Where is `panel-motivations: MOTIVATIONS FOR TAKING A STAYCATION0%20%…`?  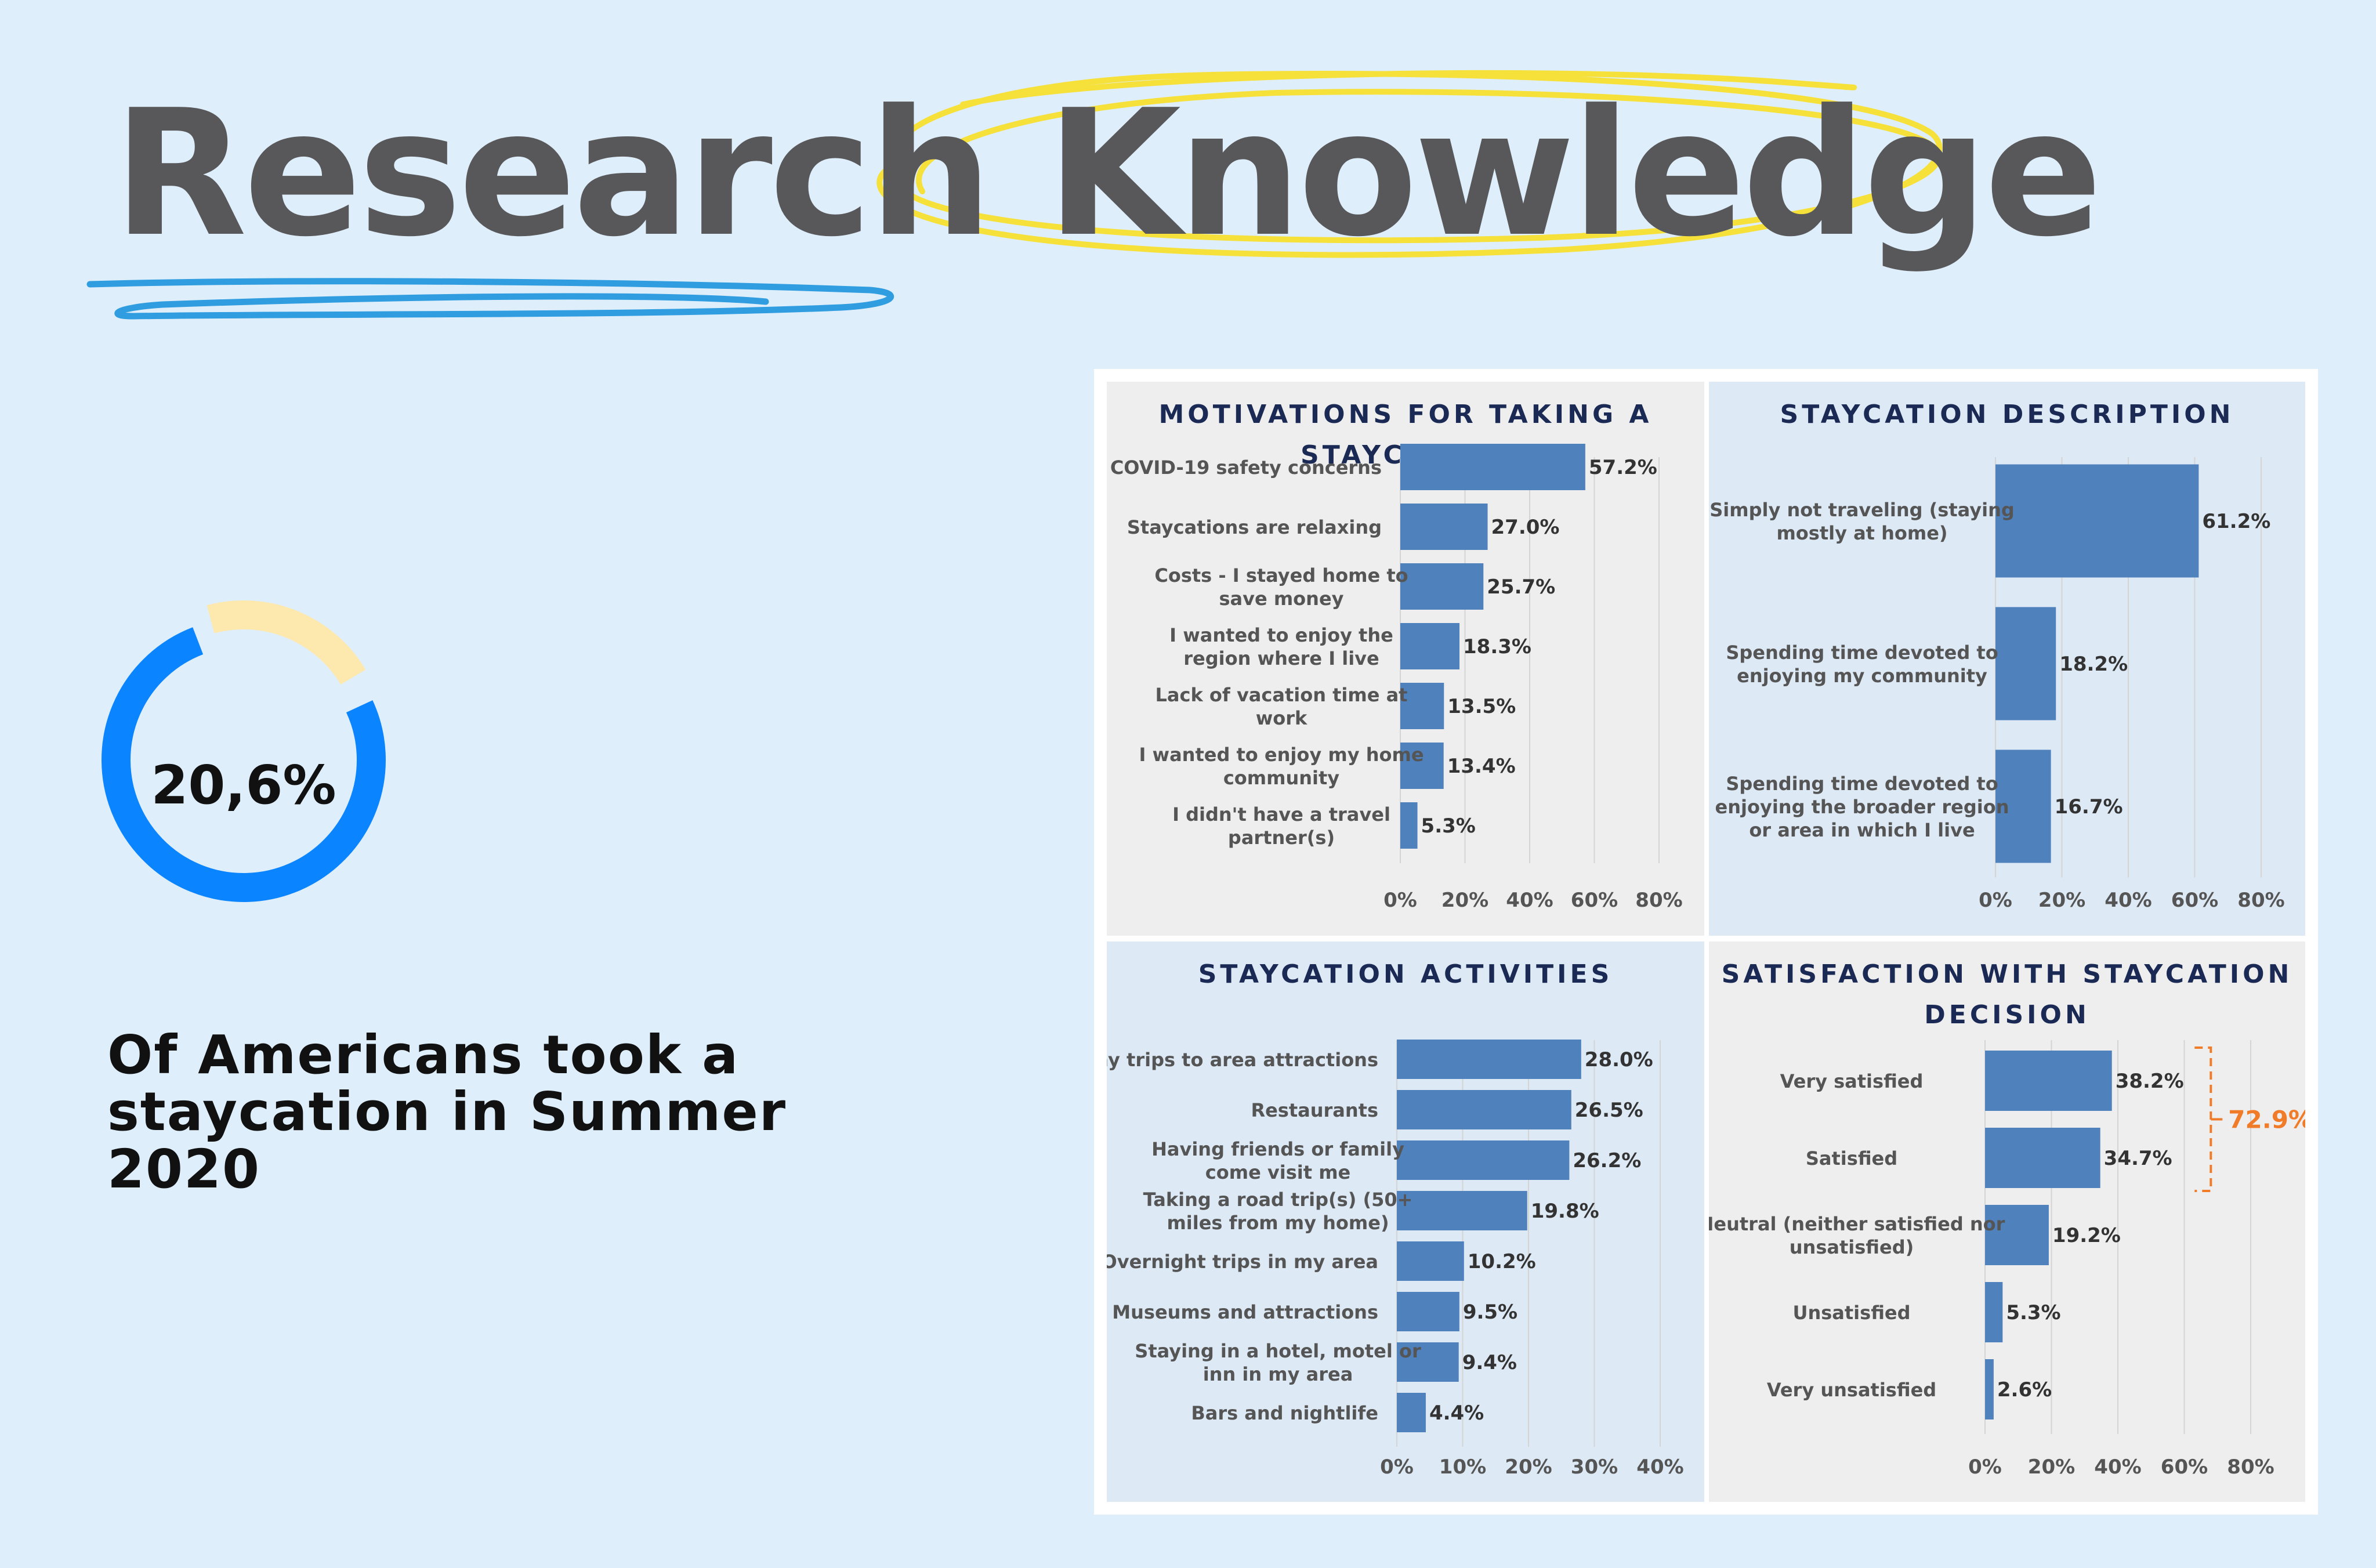 panel-motivations: MOTIVATIONS FOR TAKING A STAYCATION0%20%… is located at coordinates (1405, 659).